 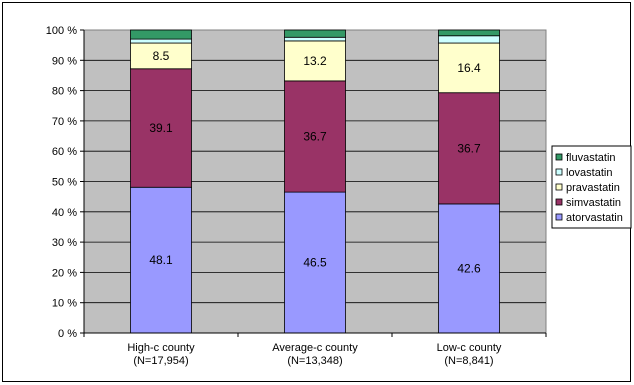 I want to click on legend-swatch-simvastatin, so click(x=559, y=202).